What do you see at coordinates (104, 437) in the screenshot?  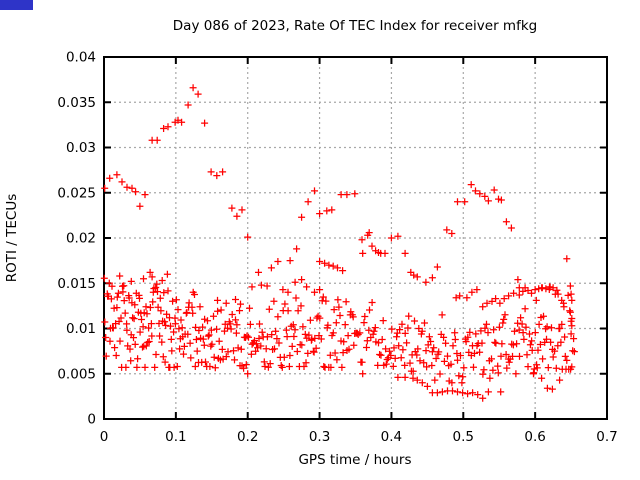 I see `x-tick-label: 0` at bounding box center [104, 437].